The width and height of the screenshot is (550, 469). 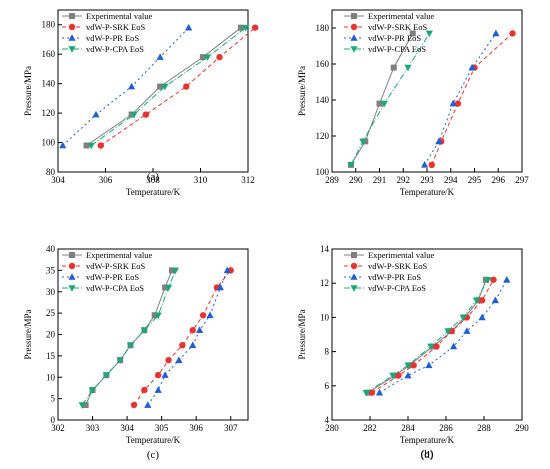 I want to click on y-tick-label: 5, so click(x=53, y=399).